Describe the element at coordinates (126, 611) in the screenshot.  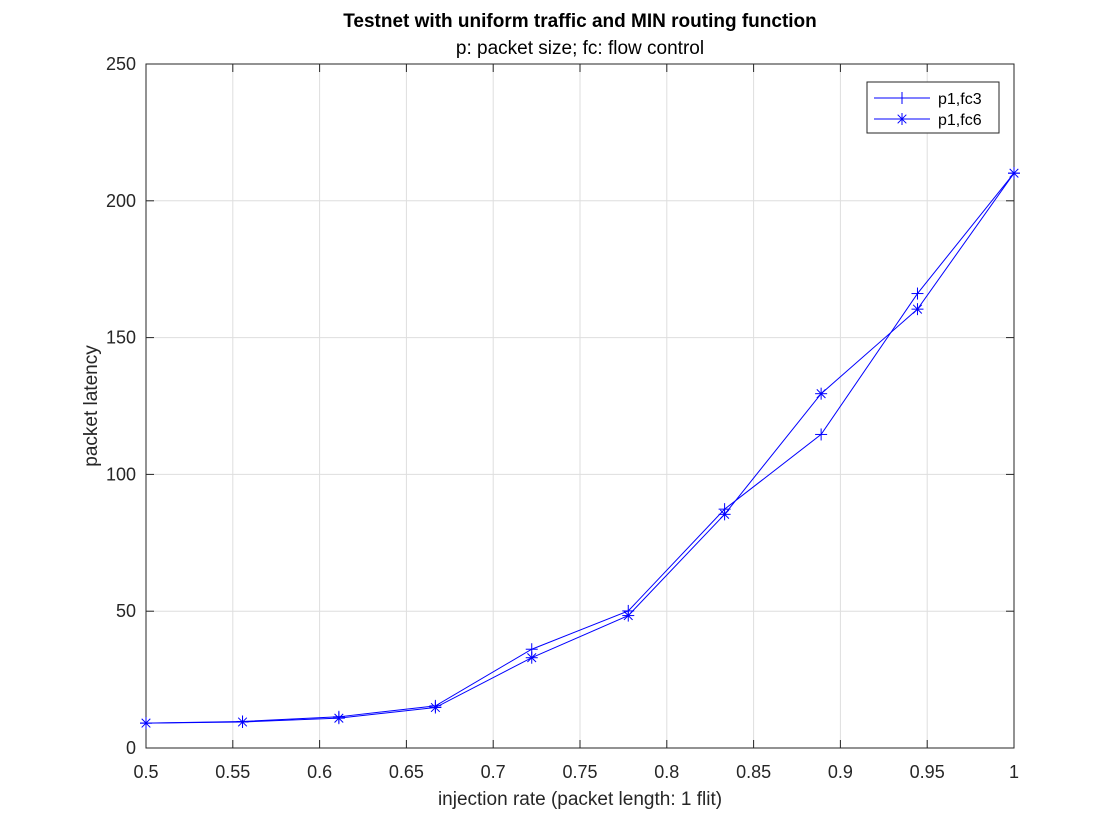
I see `y-tick-label: 50` at that location.